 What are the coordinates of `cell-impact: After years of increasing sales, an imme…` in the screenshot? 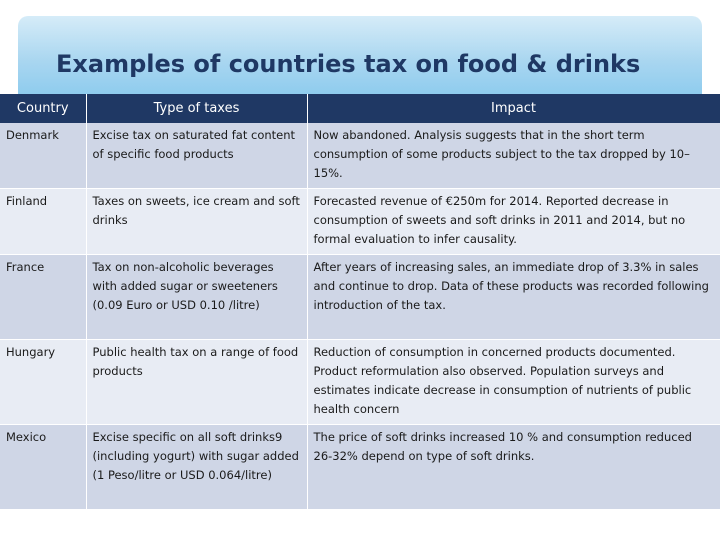 It's located at (513, 297).